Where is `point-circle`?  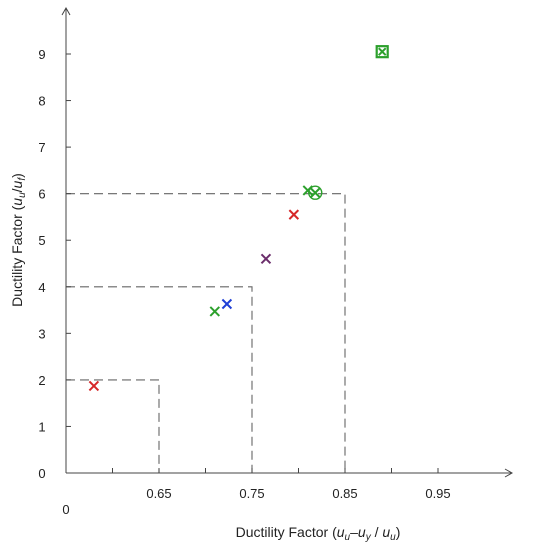 point-circle is located at coordinates (315, 192).